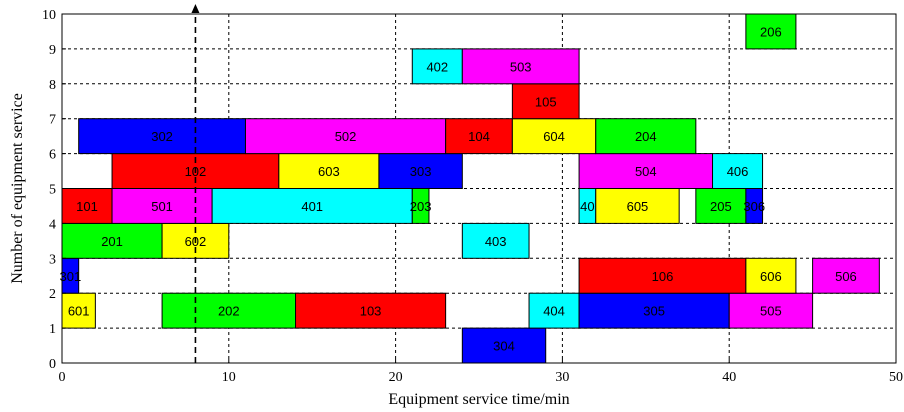 The image size is (904, 412). Describe the element at coordinates (896, 377) in the screenshot. I see `x-tick-label: 50` at that location.